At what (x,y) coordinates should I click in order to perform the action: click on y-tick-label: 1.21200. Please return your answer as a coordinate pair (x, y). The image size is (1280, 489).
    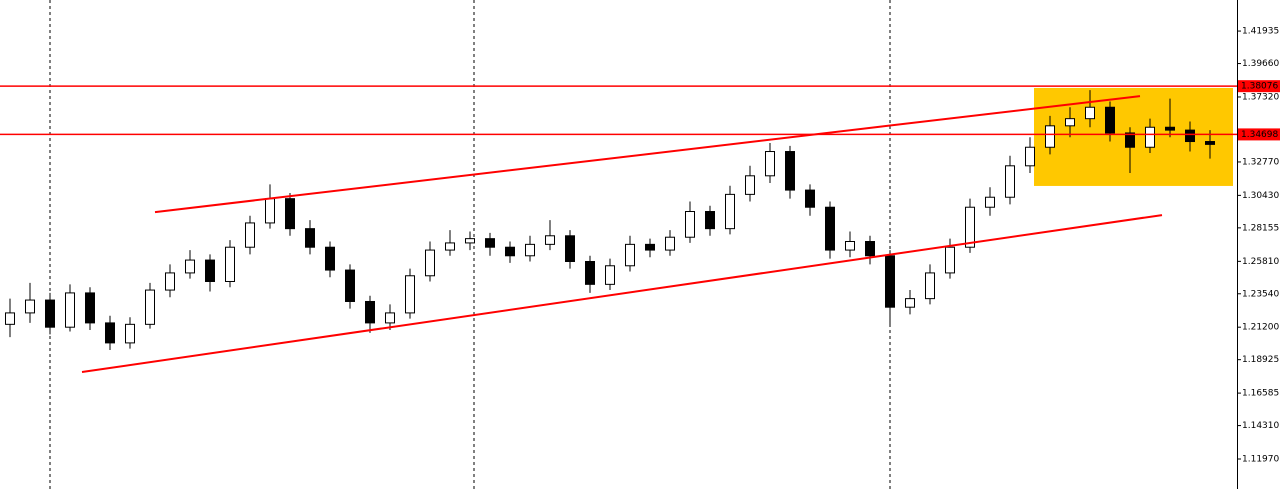
    Looking at the image, I should click on (1260, 328).